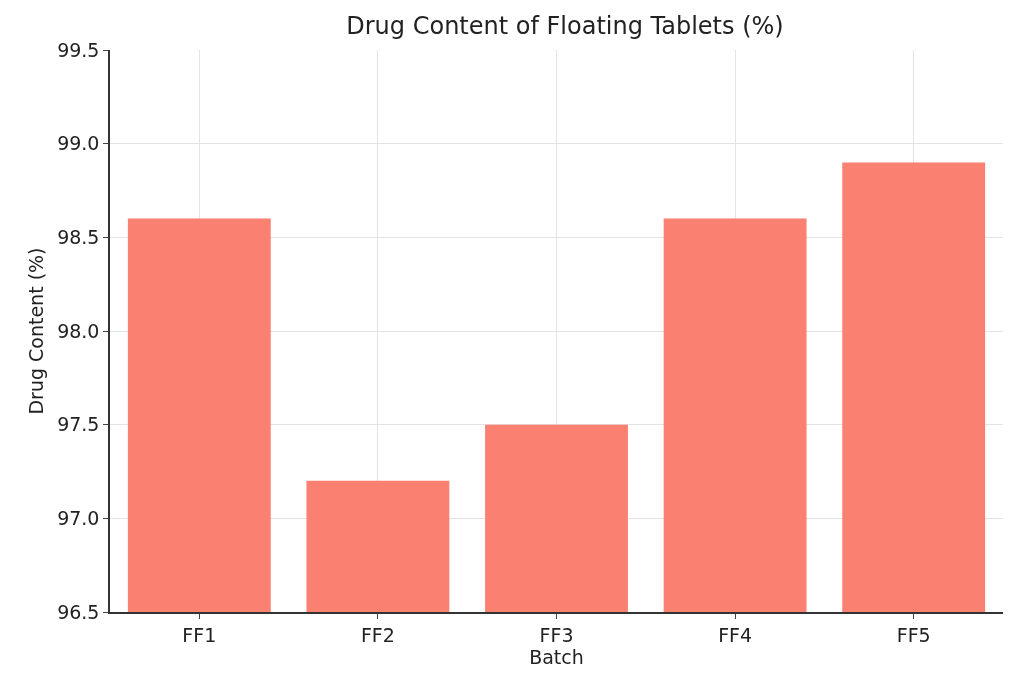  I want to click on y-tick-label: 97.0, so click(78, 517).